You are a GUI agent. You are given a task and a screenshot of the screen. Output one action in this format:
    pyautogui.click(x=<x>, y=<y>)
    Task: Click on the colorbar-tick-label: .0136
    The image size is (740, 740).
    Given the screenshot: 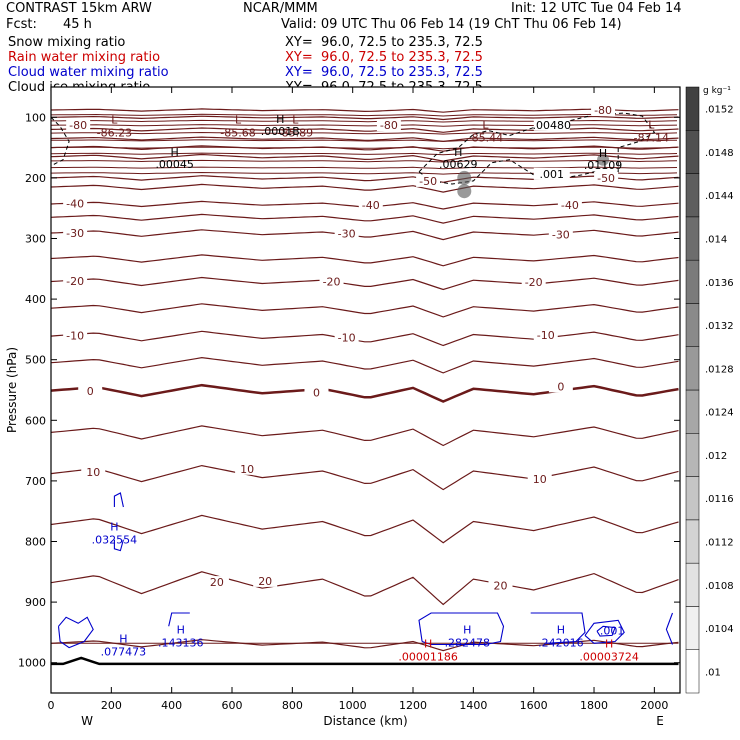 What is the action you would take?
    pyautogui.click(x=719, y=283)
    